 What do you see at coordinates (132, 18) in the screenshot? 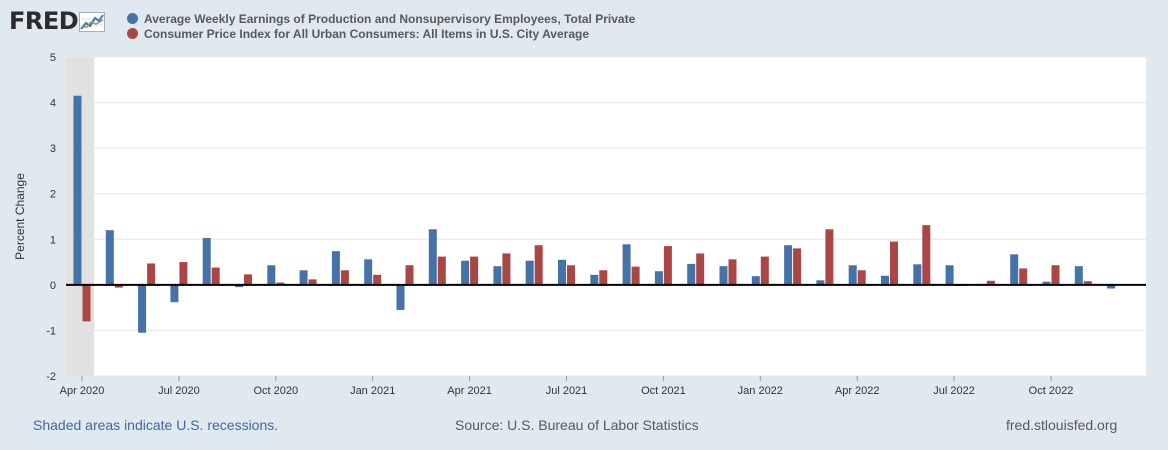
I see `legend-marker-earnings` at bounding box center [132, 18].